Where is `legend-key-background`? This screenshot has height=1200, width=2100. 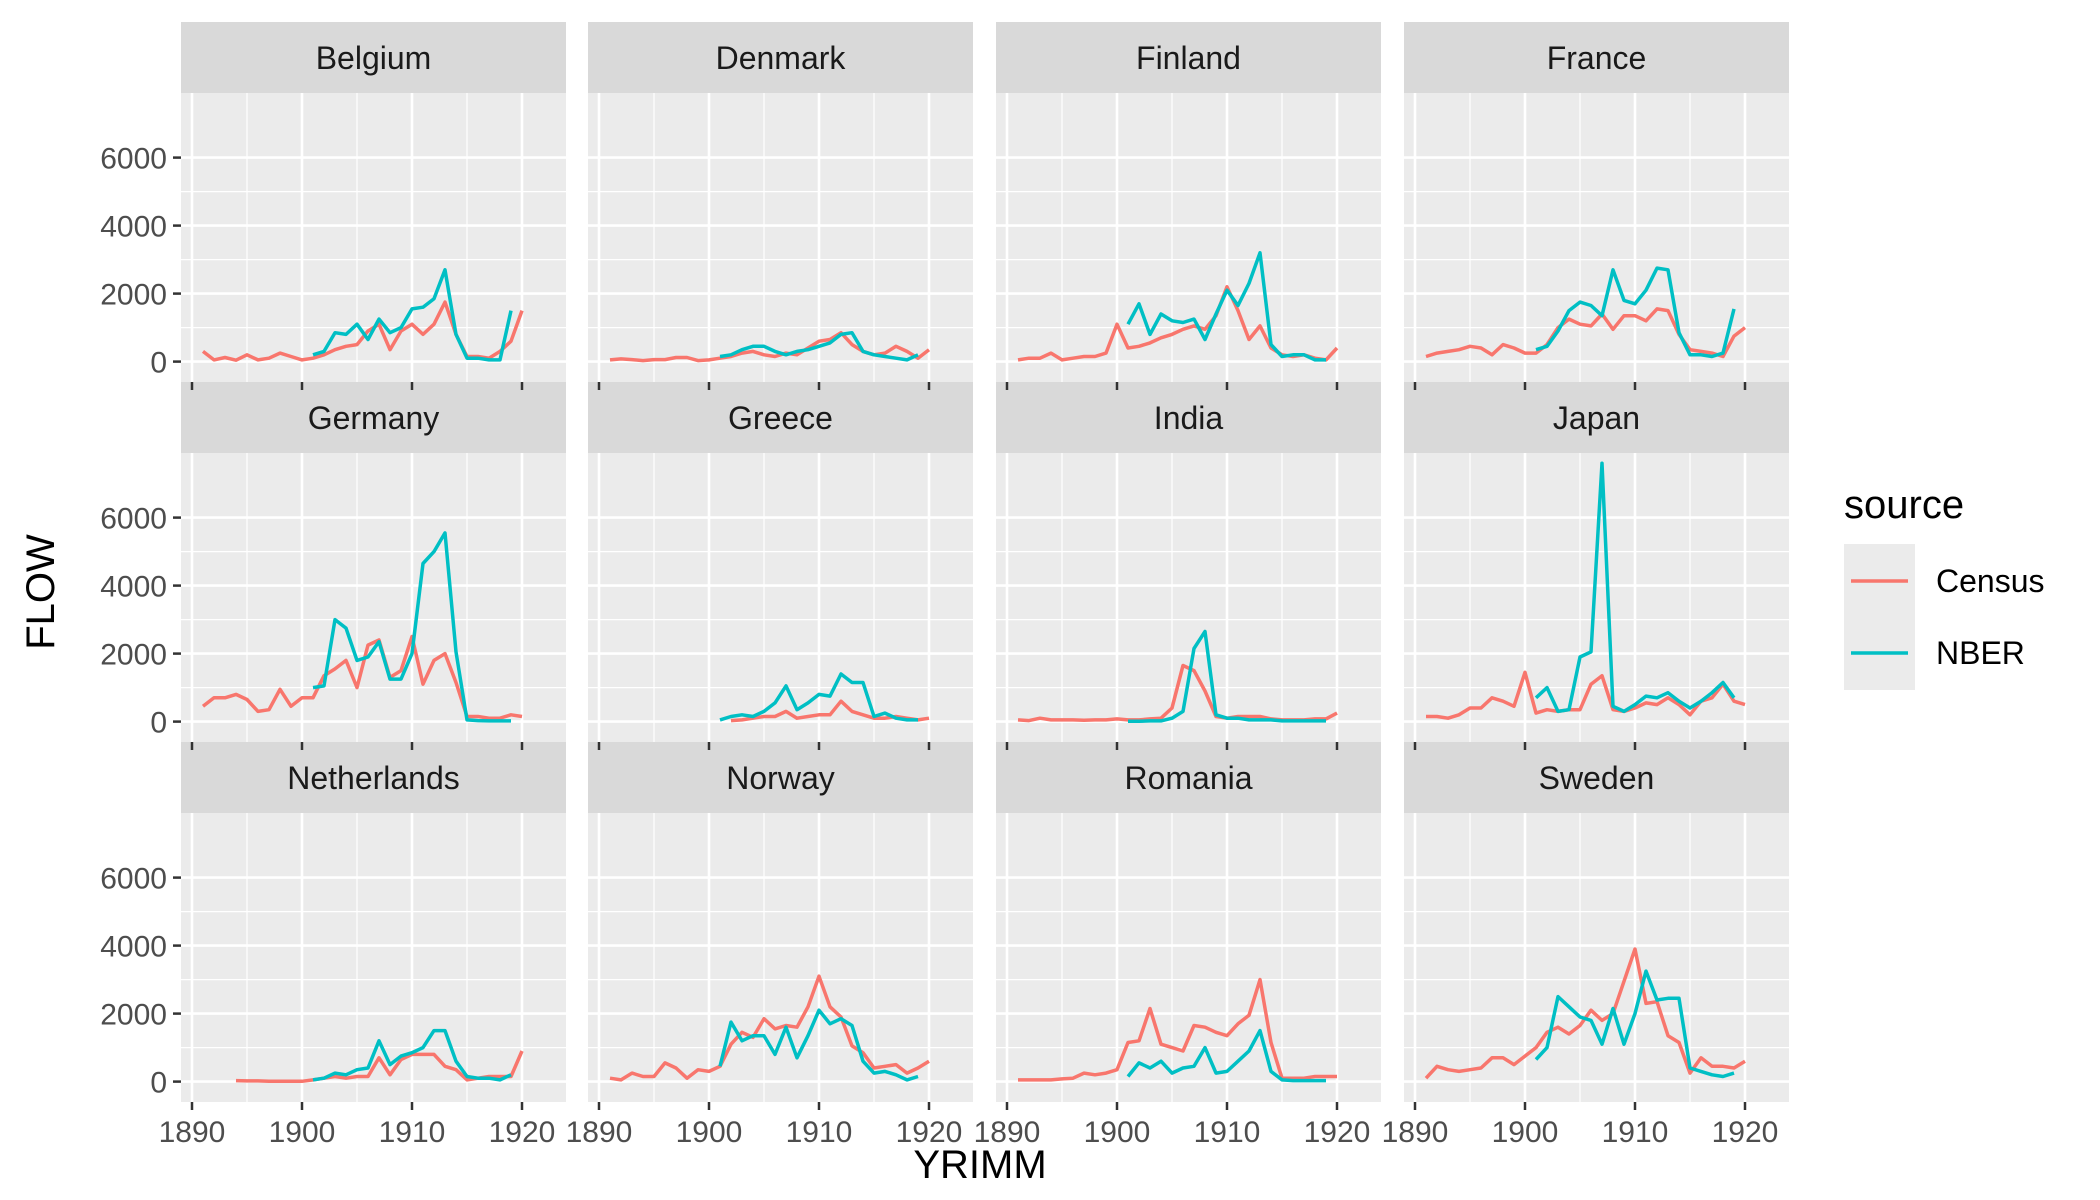
legend-key-background is located at coordinates (1879, 617).